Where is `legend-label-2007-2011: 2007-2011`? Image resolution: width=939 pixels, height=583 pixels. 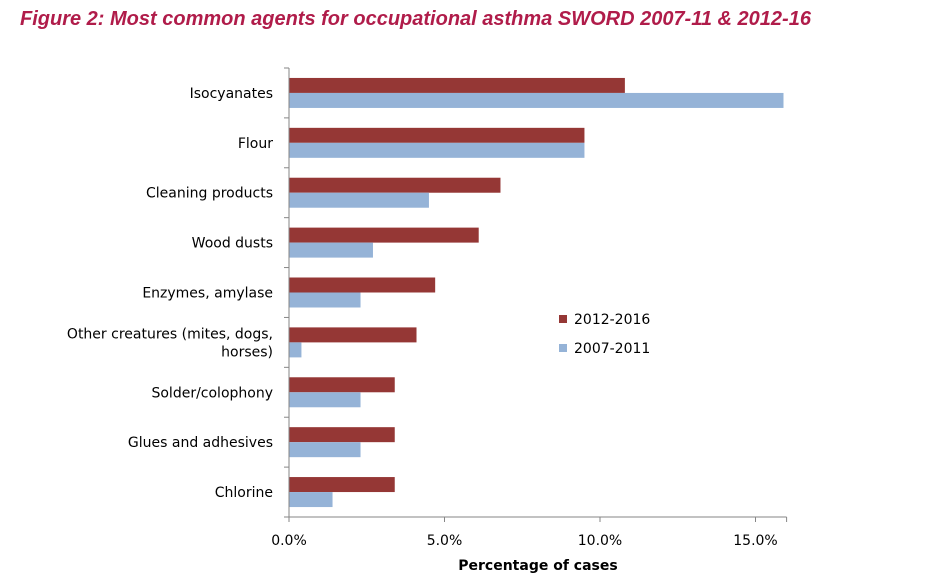 legend-label-2007-2011: 2007-2011 is located at coordinates (612, 349).